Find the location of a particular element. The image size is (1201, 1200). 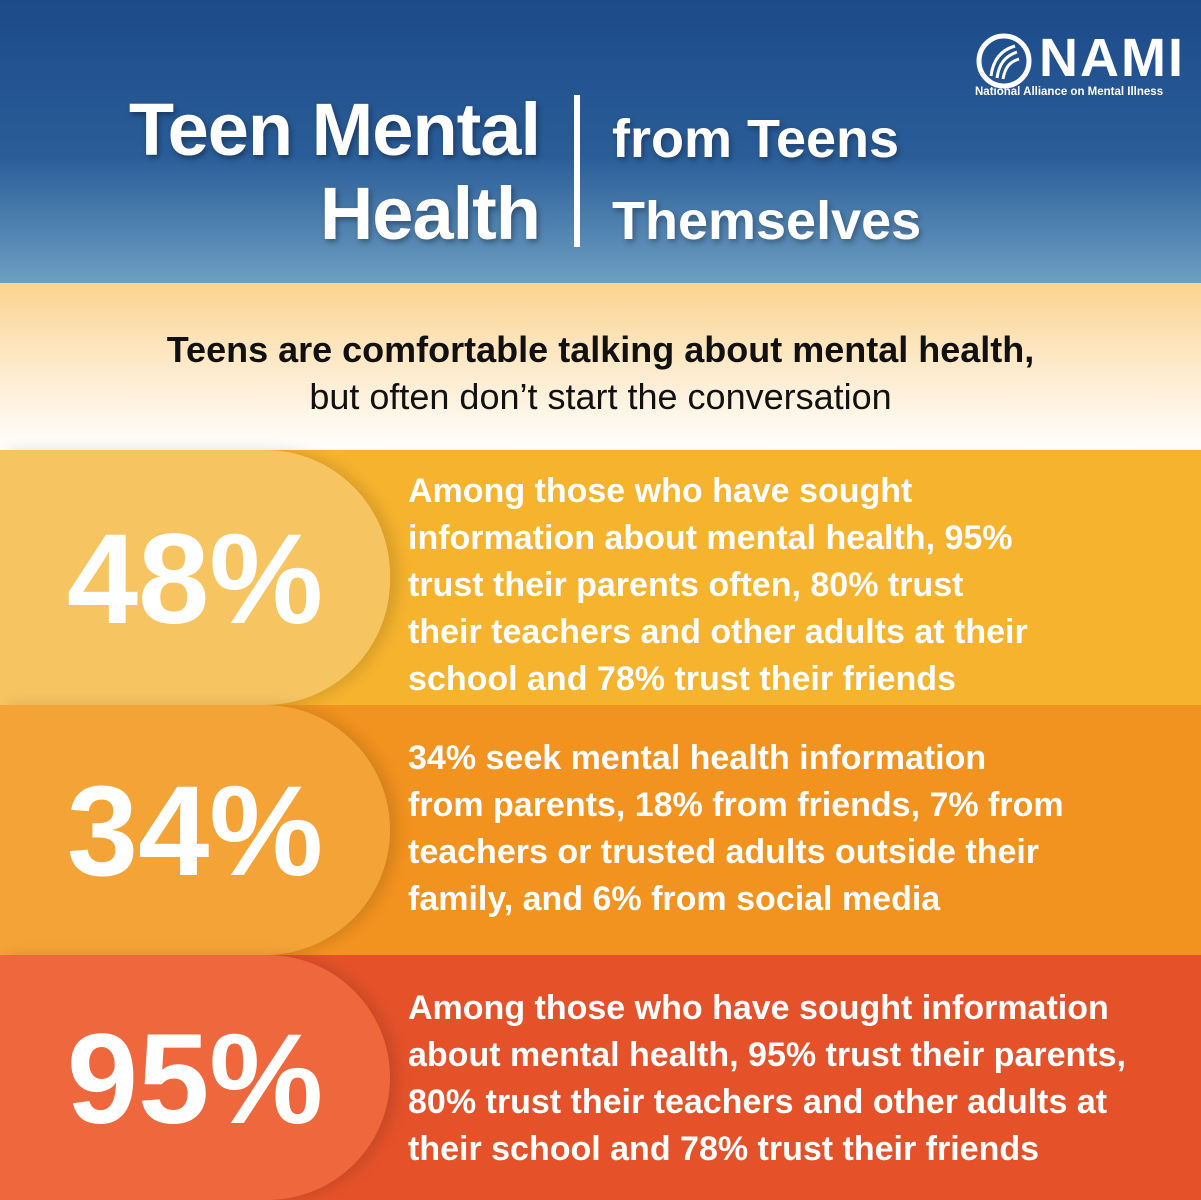

emphasis: trust their teachers and other adults at is located at coordinates (792, 1102).